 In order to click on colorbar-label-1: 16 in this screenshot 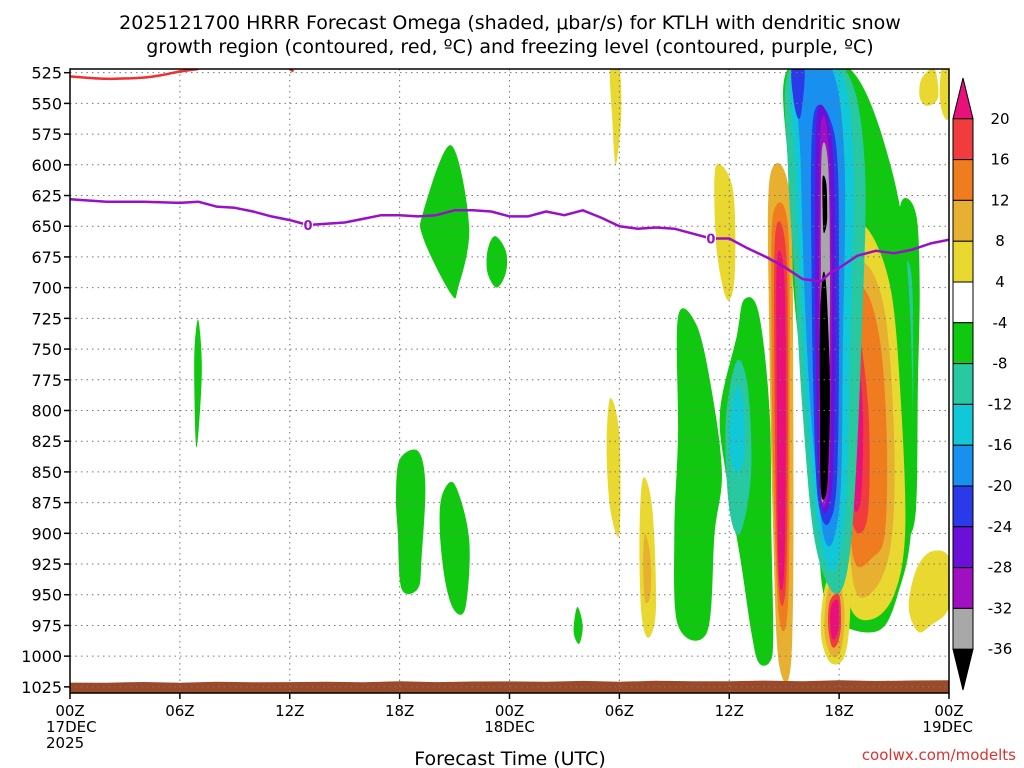, I will do `click(999, 160)`.